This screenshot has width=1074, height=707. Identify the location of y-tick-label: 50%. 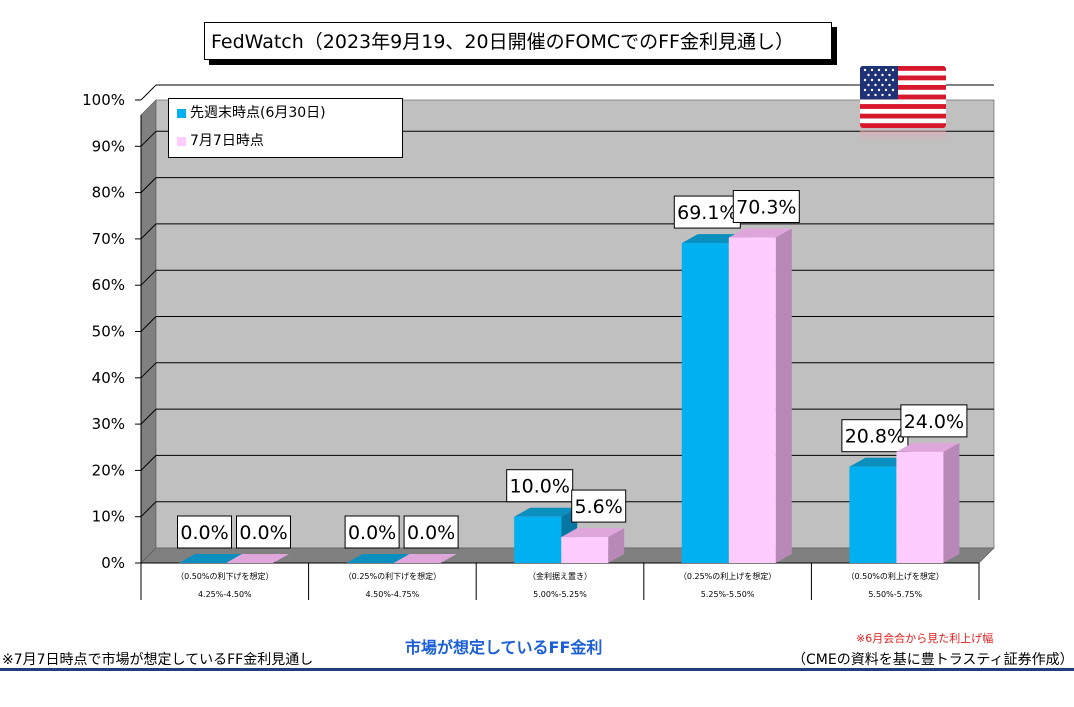
(108, 332).